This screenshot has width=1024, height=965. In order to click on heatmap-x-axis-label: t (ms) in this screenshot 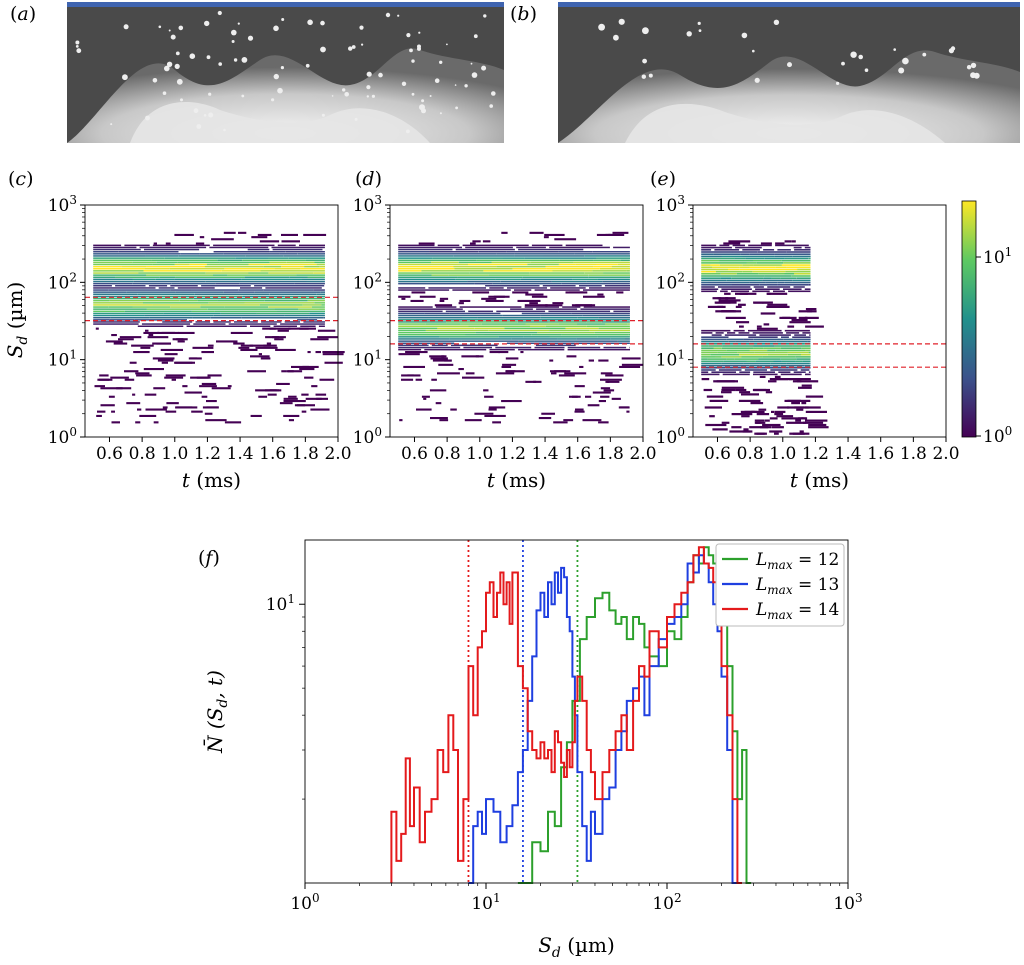, I will do `click(516, 480)`.